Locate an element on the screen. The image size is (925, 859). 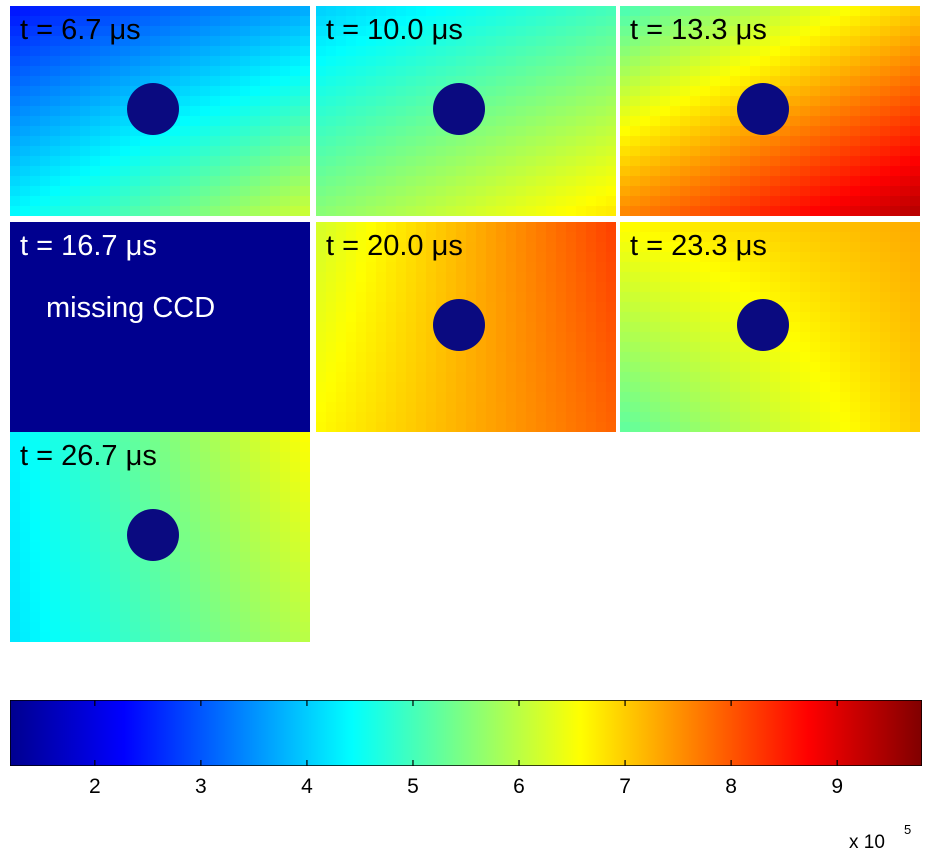
colorbar-tick-label: 6 is located at coordinates (519, 786).